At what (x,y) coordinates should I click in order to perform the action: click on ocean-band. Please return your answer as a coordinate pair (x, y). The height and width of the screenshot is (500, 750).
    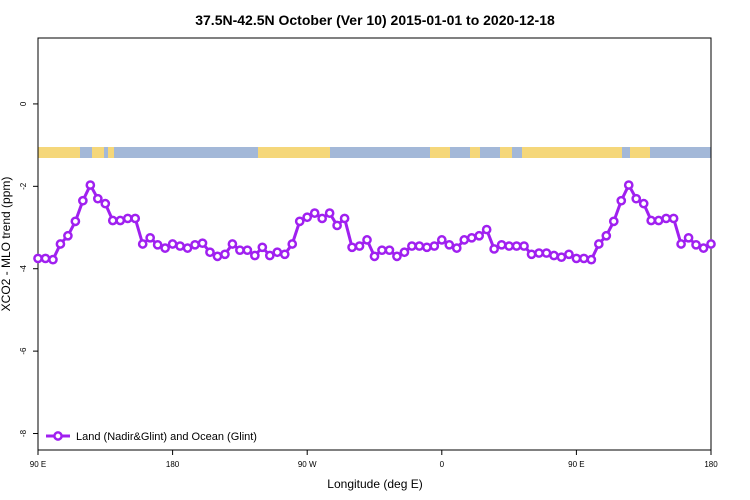
    Looking at the image, I should click on (374, 152).